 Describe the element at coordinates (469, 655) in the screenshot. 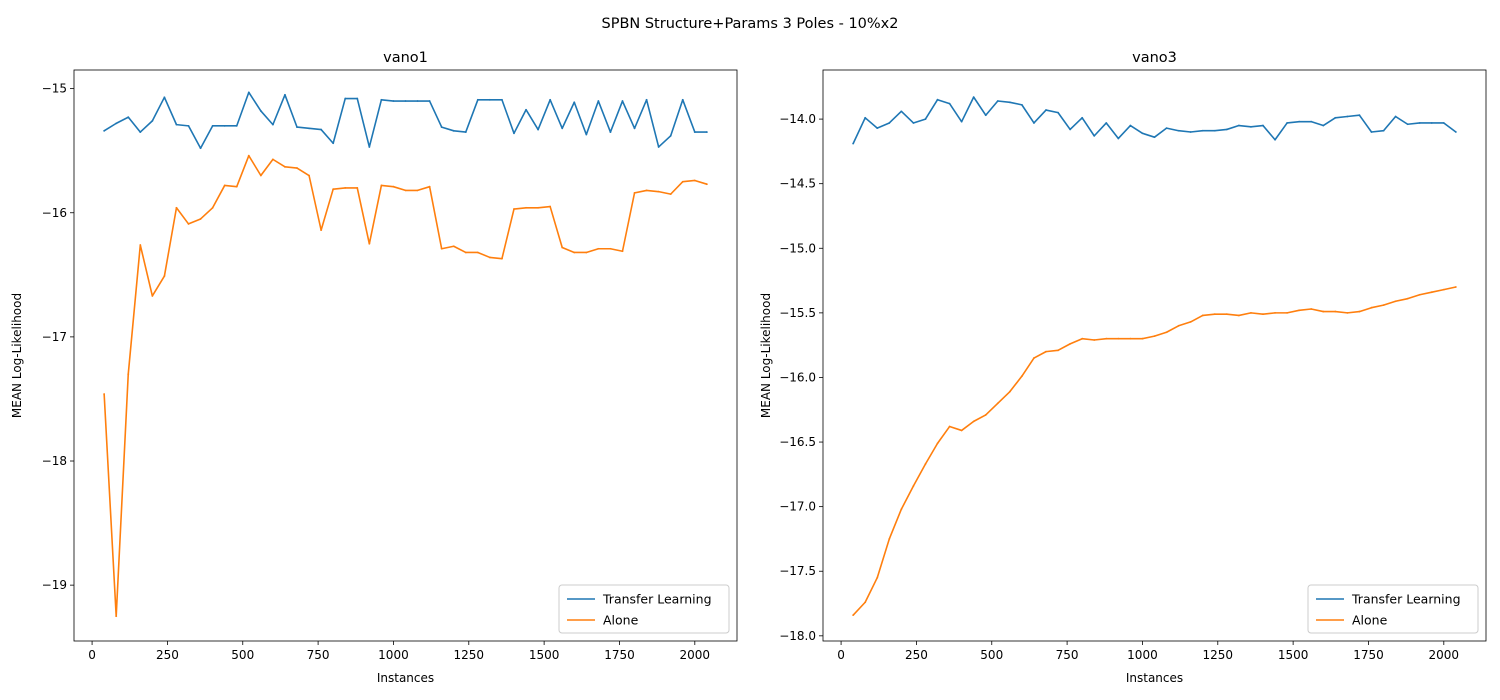

I see `x-tick-label: 1250` at that location.